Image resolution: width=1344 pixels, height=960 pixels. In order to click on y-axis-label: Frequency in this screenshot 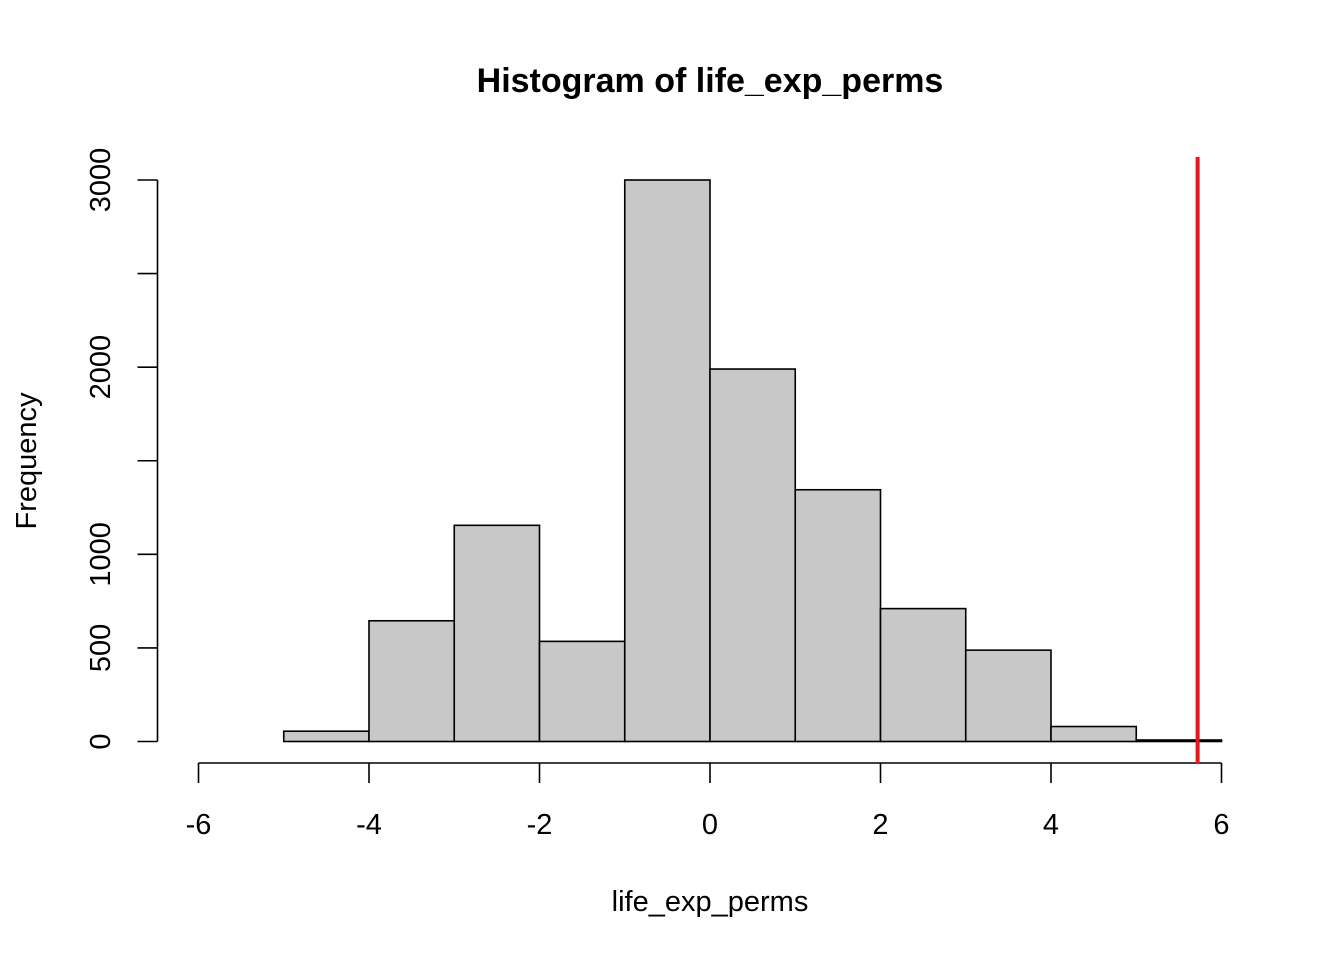, I will do `click(27, 461)`.